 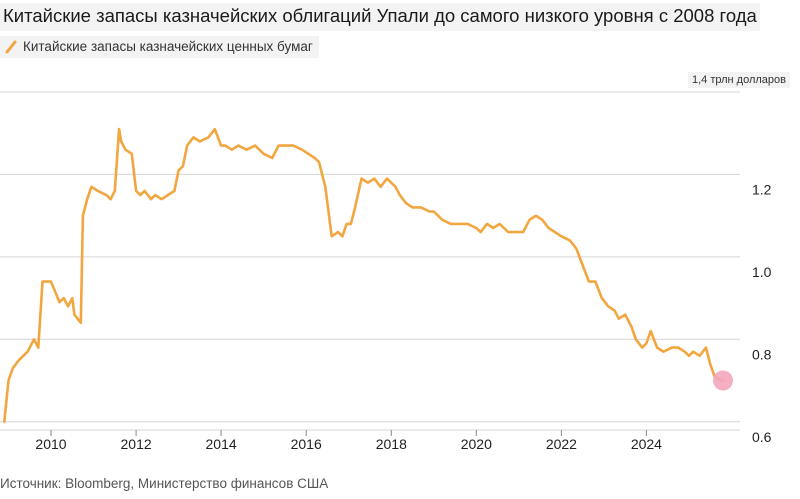 What do you see at coordinates (738, 80) in the screenshot?
I see `y-axis-unit-label: 1,4 трлн долларов` at bounding box center [738, 80].